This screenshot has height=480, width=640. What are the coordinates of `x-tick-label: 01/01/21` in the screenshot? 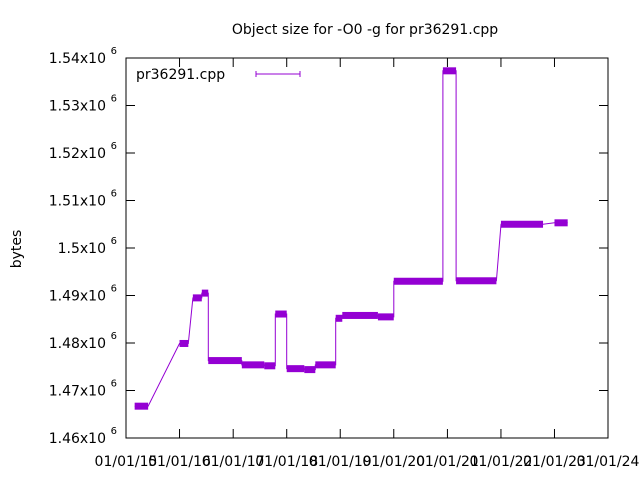 It's located at (447, 462).